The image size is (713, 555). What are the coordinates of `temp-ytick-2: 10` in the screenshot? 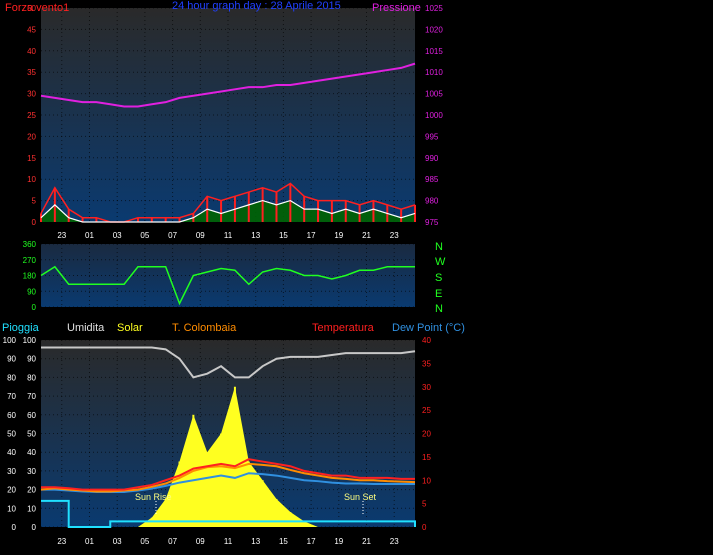 It's located at (426, 480).